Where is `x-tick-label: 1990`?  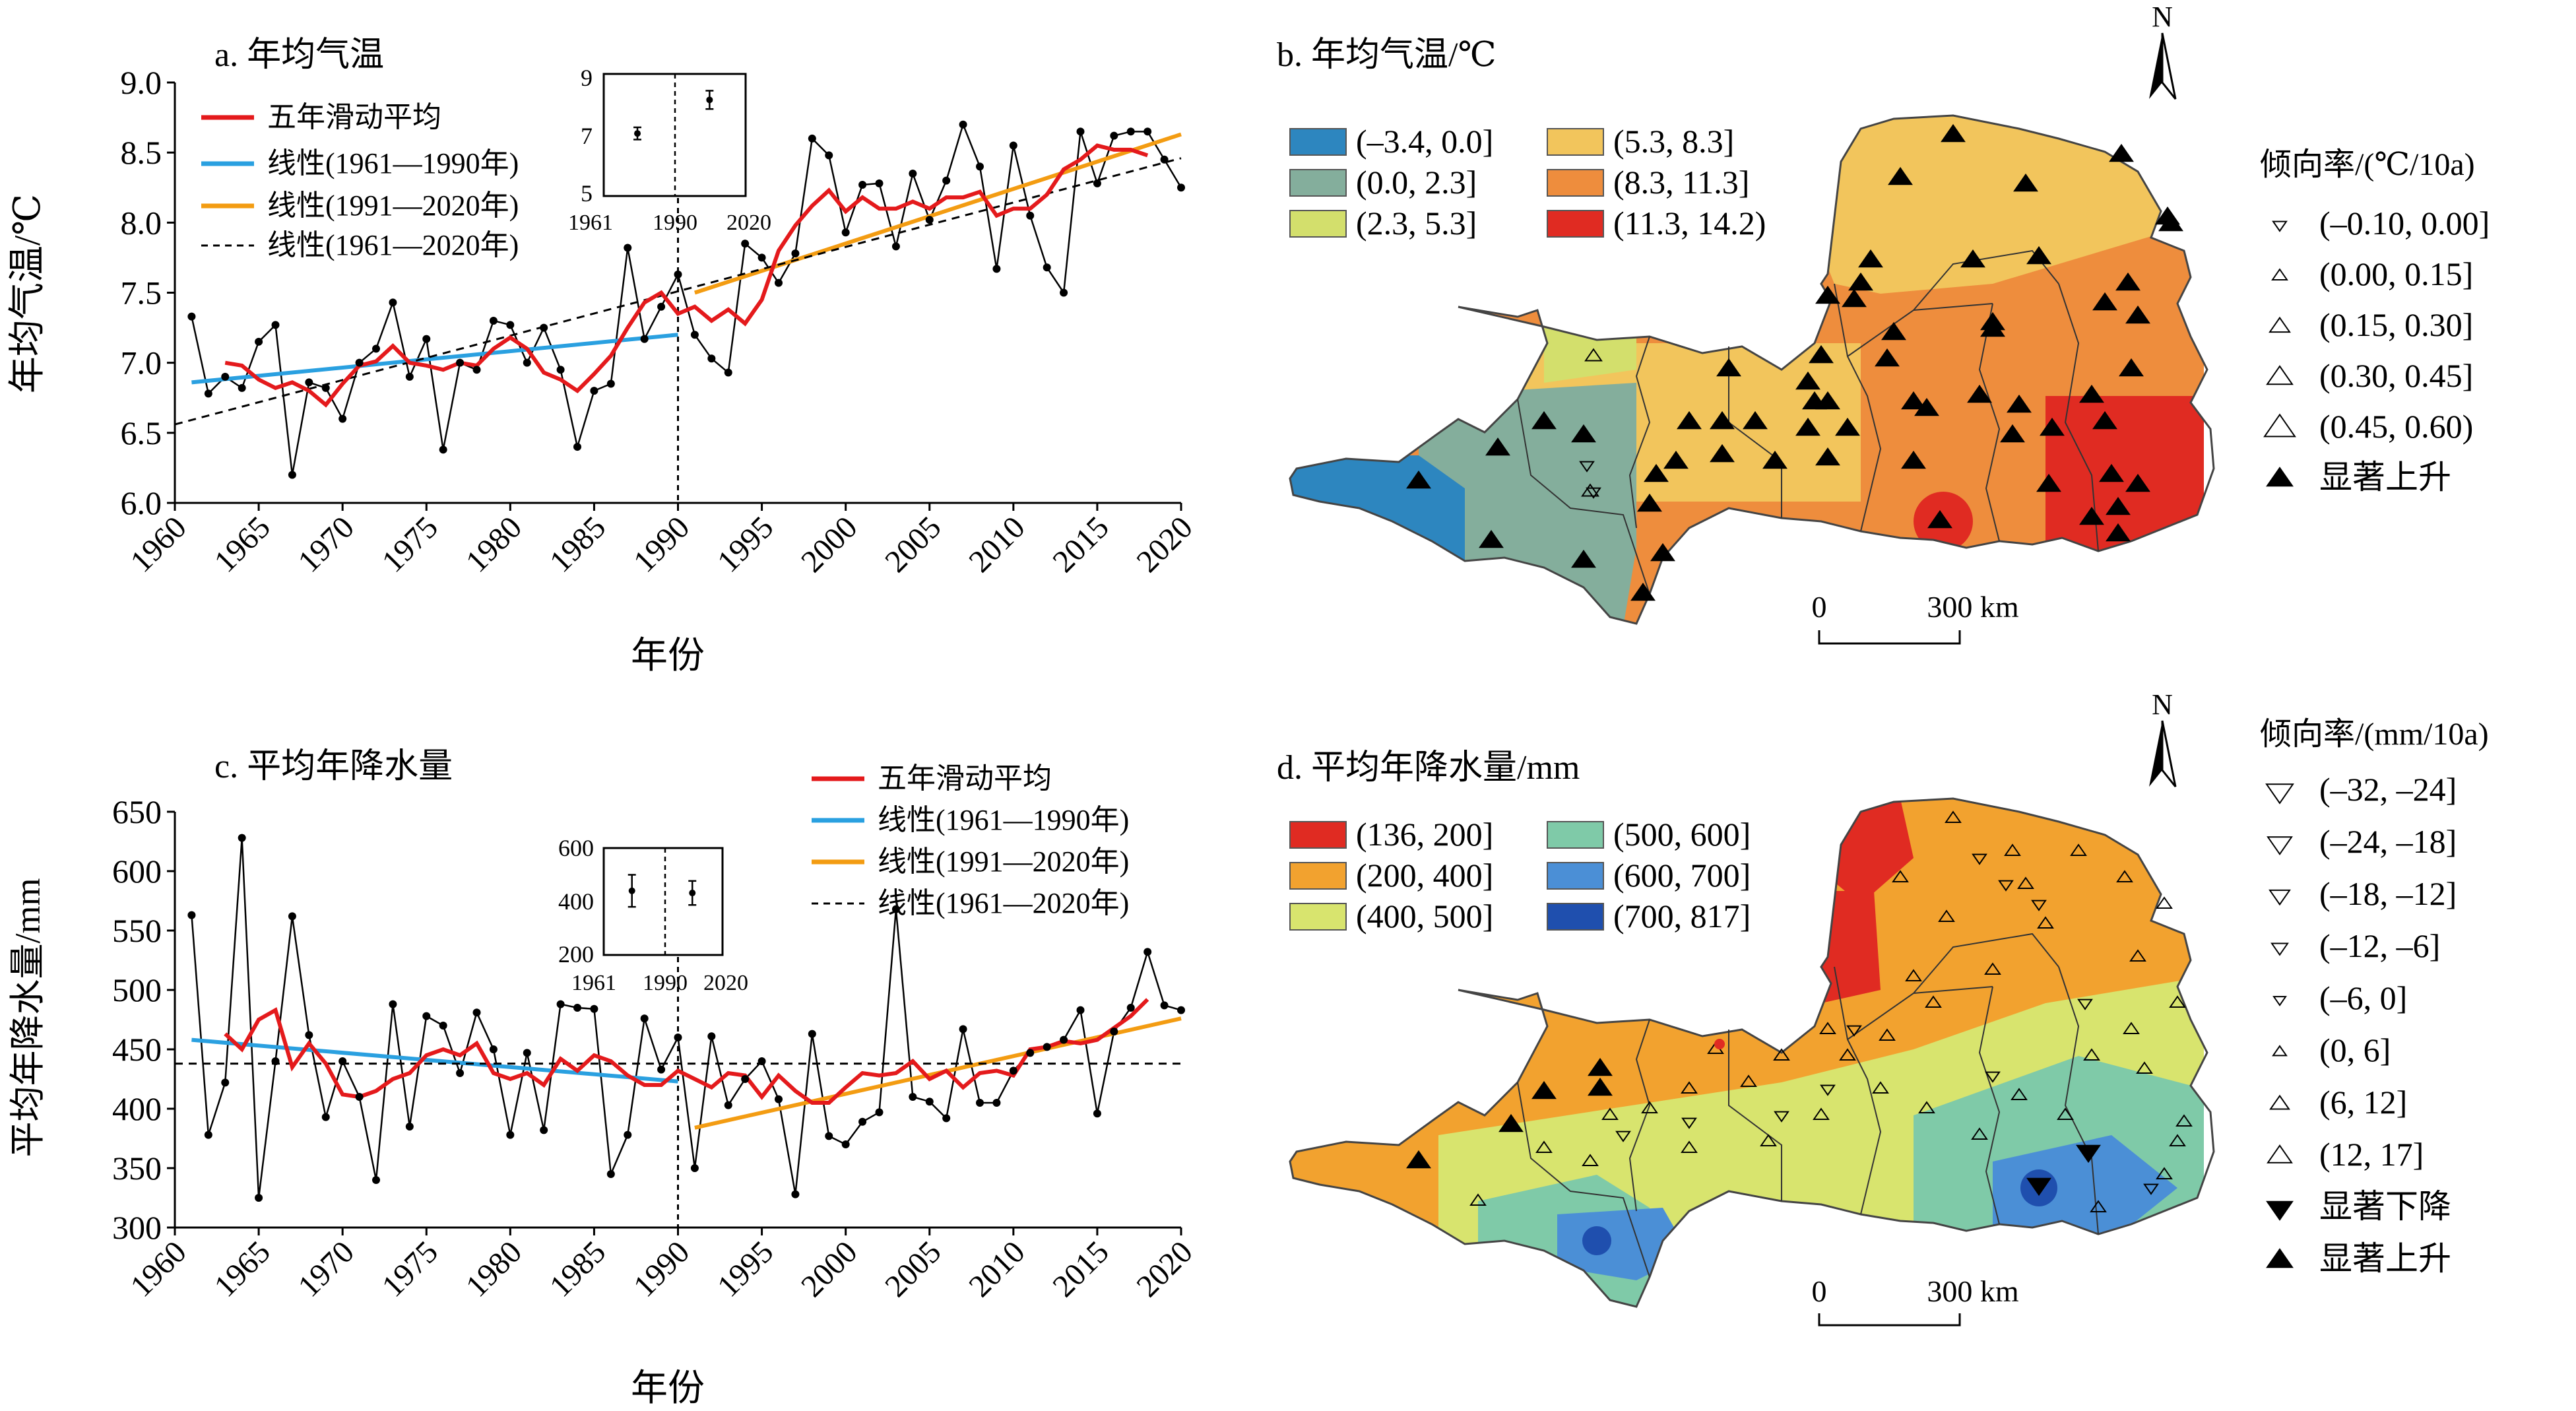 x-tick-label: 1990 is located at coordinates (661, 1269).